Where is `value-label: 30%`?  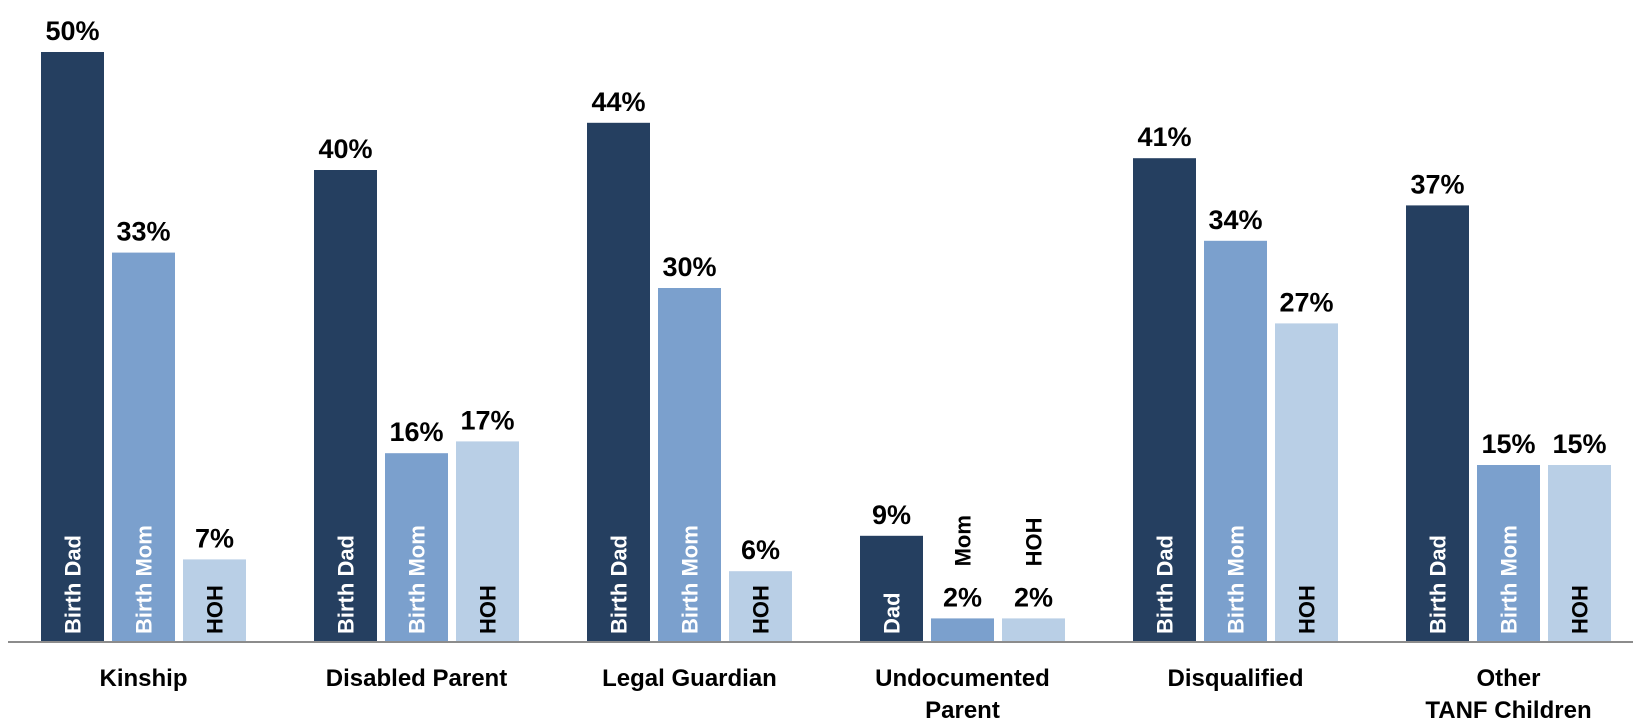 value-label: 30% is located at coordinates (689, 267).